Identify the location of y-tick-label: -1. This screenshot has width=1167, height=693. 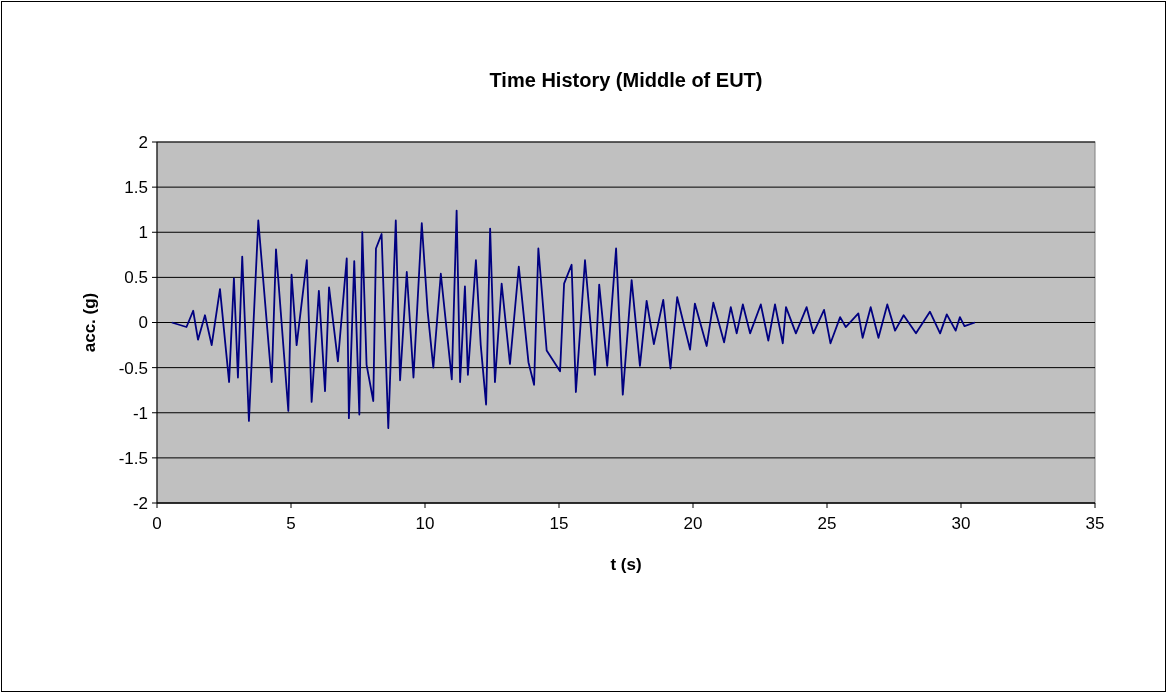
(140, 413).